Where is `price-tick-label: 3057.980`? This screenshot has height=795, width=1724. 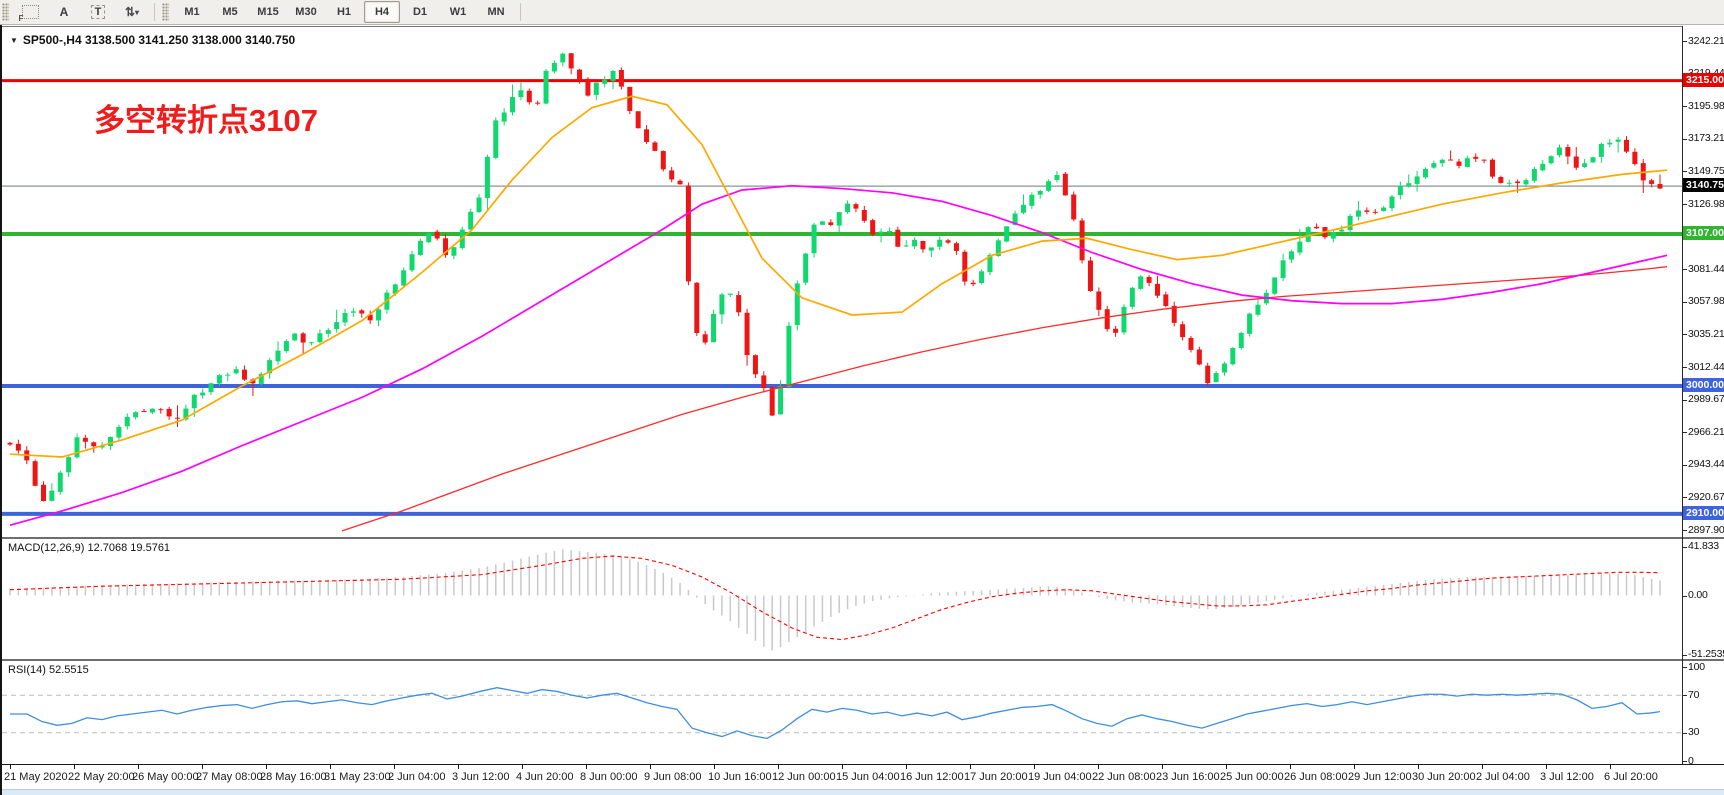
price-tick-label: 3057.980 is located at coordinates (1706, 301).